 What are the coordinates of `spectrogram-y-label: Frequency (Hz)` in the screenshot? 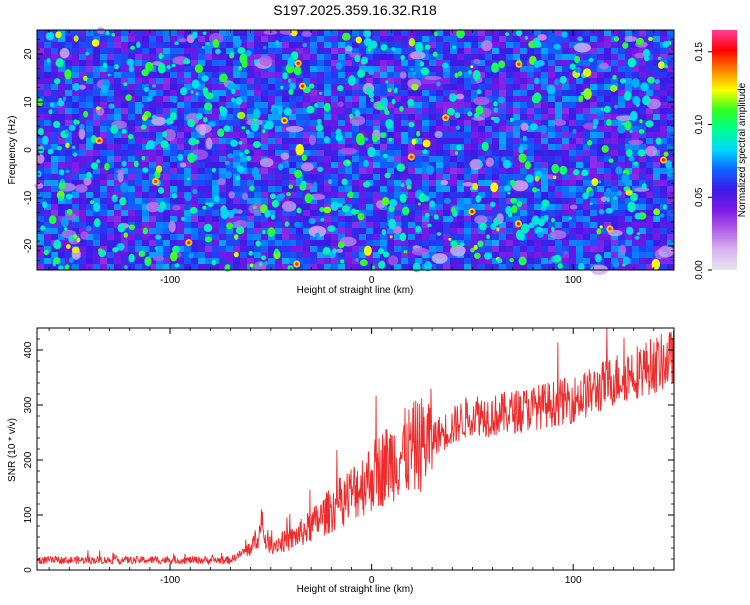 It's located at (12, 150).